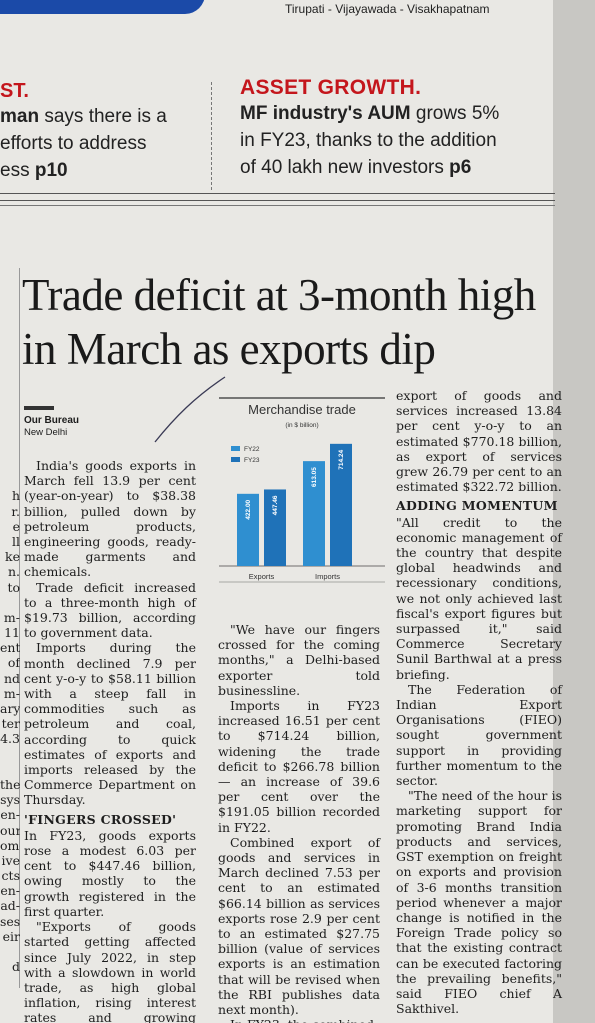  Describe the element at coordinates (103, 116) in the screenshot. I see `teaser-left-line1: says there is a` at that location.